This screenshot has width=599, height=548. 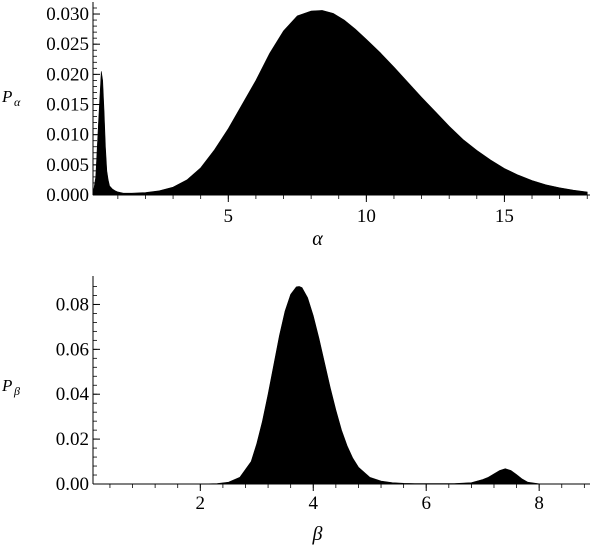 What do you see at coordinates (67, 195) in the screenshot?
I see `y-tick-label: 0.000` at bounding box center [67, 195].